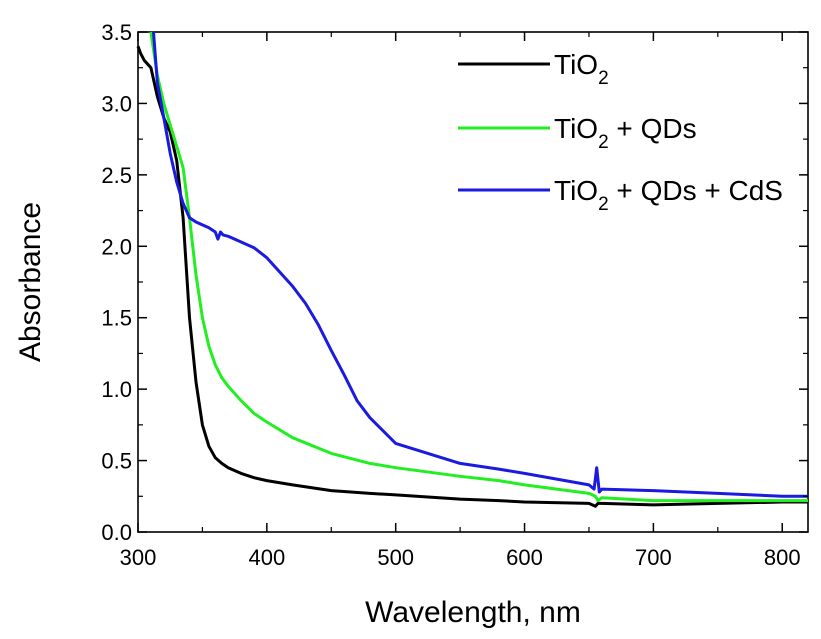 This screenshot has width=821, height=639. Describe the element at coordinates (116, 32) in the screenshot. I see `y-tick-label: 3.5` at that location.